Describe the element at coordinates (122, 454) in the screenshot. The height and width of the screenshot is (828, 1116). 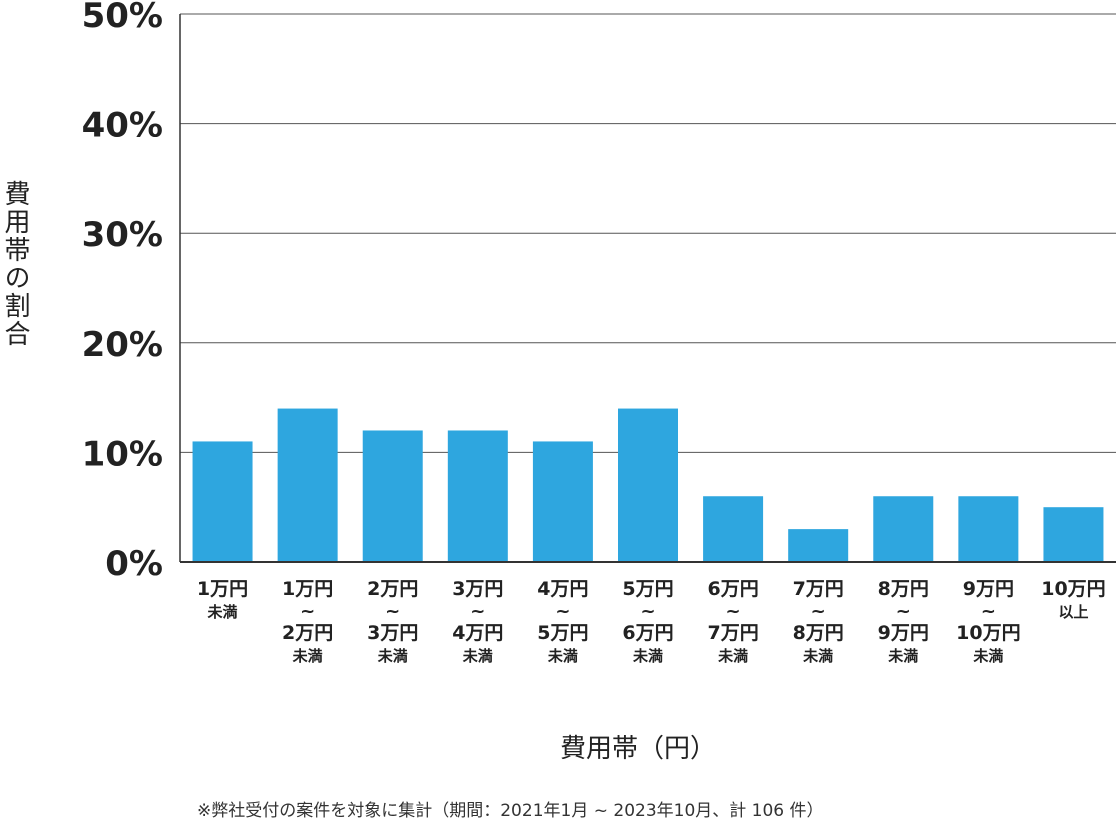
I see `y-tick-label: 10%` at that location.